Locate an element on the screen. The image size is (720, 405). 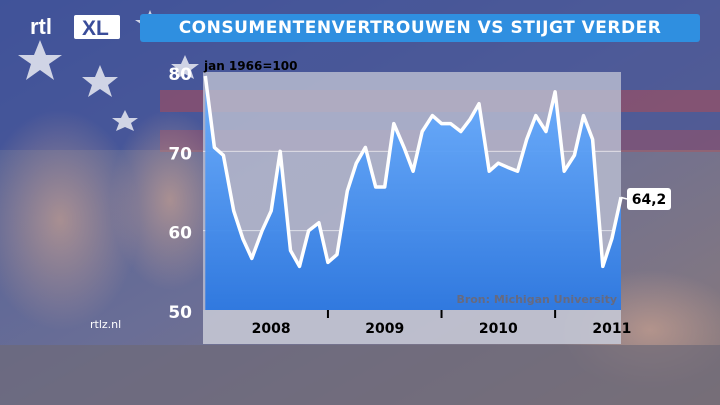
x-axis: 2008 2009 2010 2011 is located at coordinates (417, 327).